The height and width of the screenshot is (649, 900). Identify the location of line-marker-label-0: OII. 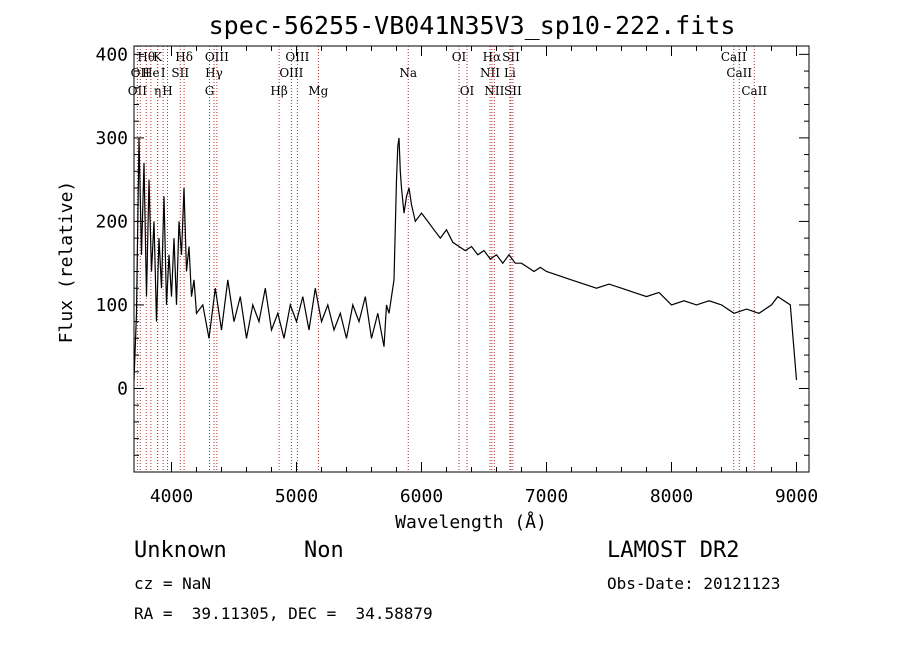
(138, 91).